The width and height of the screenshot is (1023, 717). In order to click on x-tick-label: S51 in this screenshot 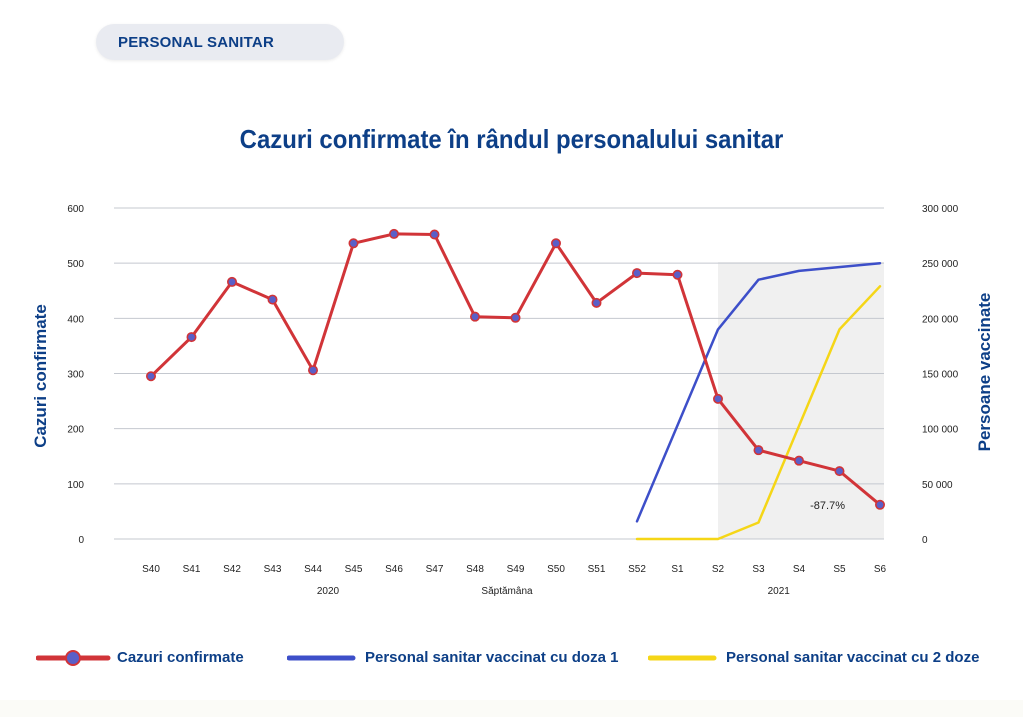, I will do `click(597, 569)`.